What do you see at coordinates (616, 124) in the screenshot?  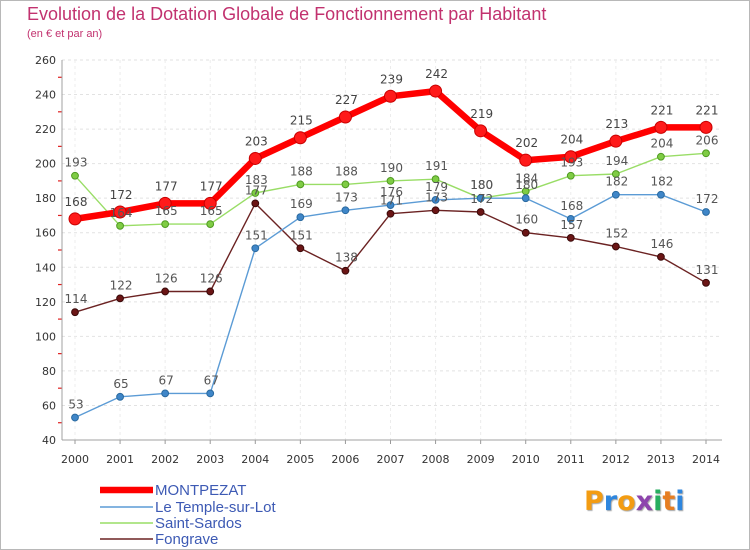 I see `data-label: 213` at bounding box center [616, 124].